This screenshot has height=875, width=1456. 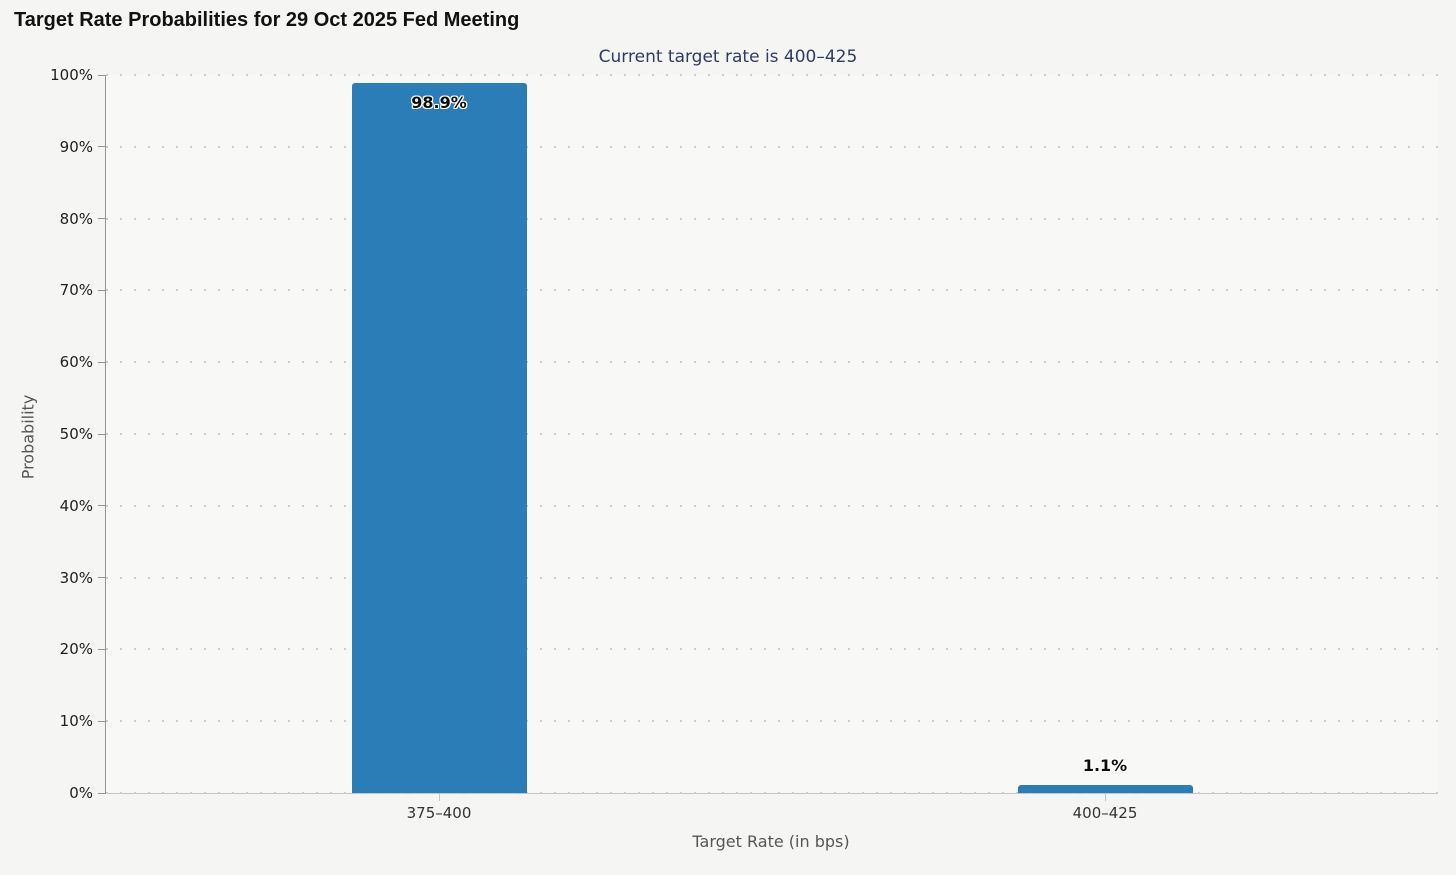 I want to click on y-axis-tick-label: 60%, so click(x=76, y=362).